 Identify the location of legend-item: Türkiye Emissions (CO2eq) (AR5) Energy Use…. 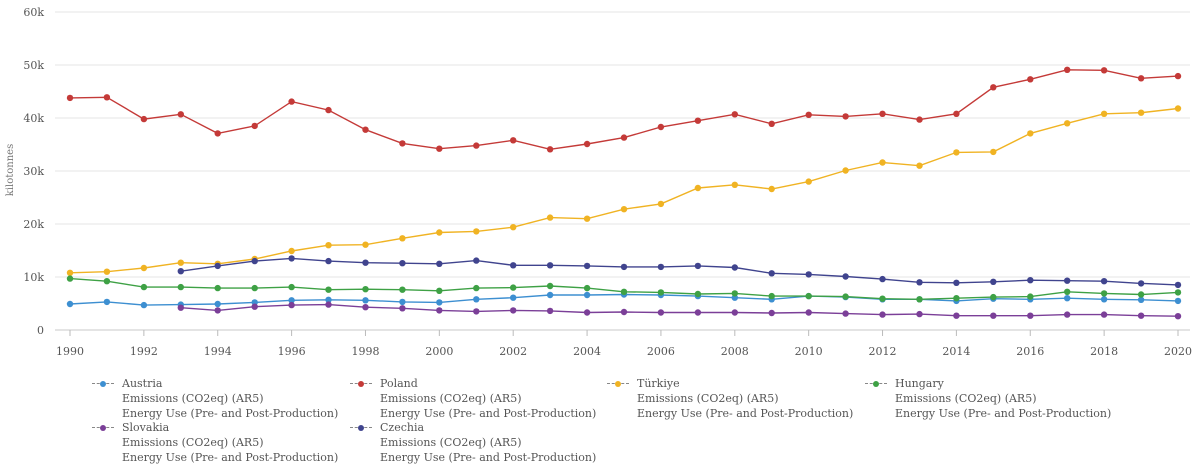
(738, 399).